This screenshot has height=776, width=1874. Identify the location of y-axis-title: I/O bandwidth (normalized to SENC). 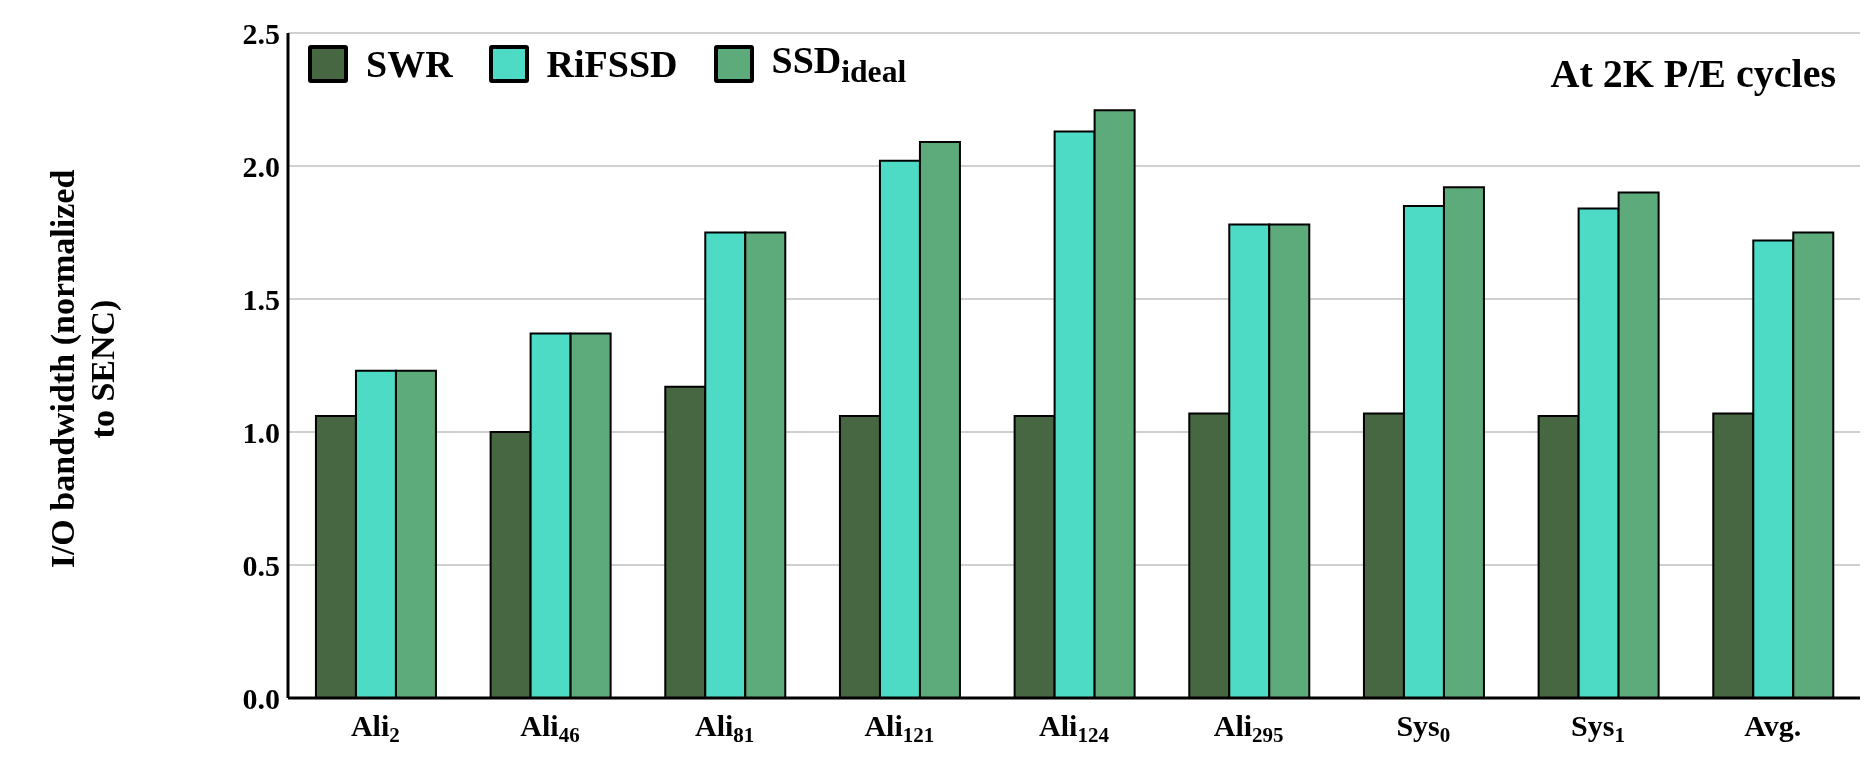
(82, 369).